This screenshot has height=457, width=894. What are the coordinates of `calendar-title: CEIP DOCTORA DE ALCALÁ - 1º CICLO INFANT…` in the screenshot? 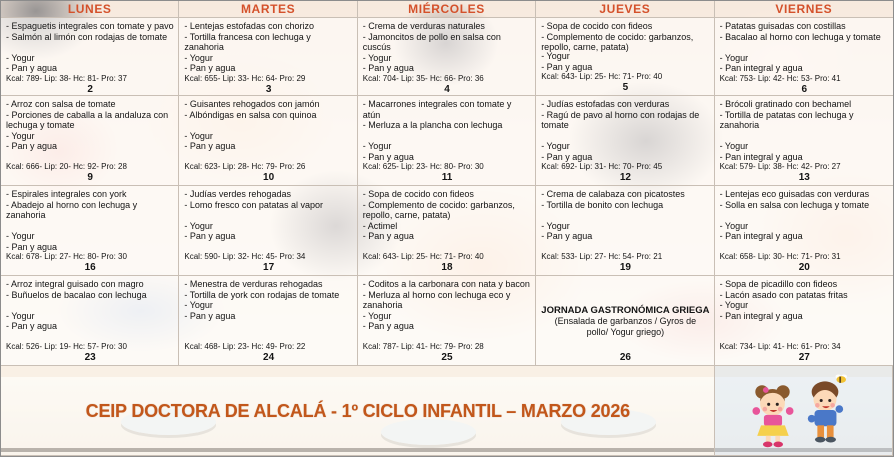 It's located at (358, 410).